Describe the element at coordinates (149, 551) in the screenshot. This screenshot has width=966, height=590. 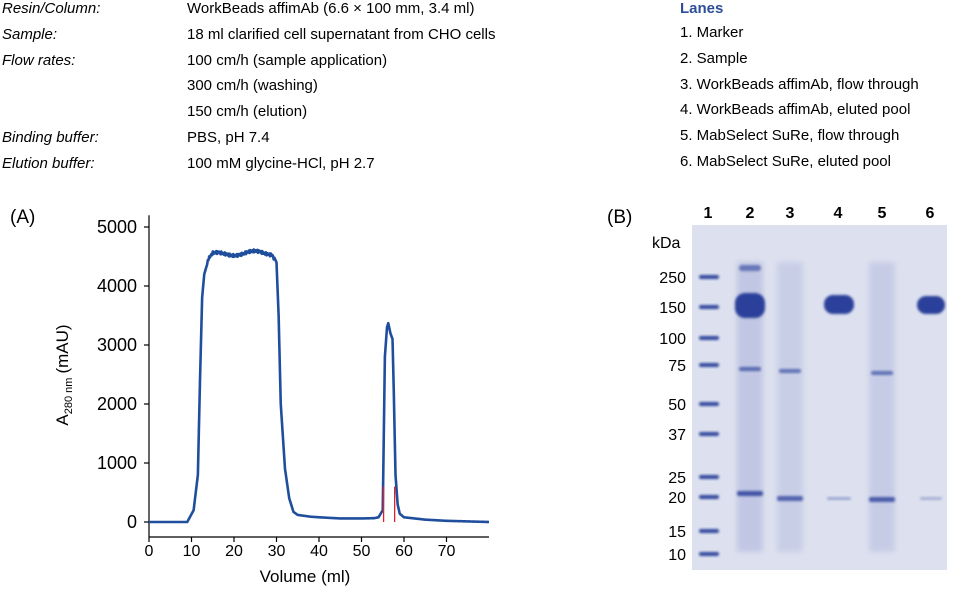
I see `x-tick-label: 0` at that location.